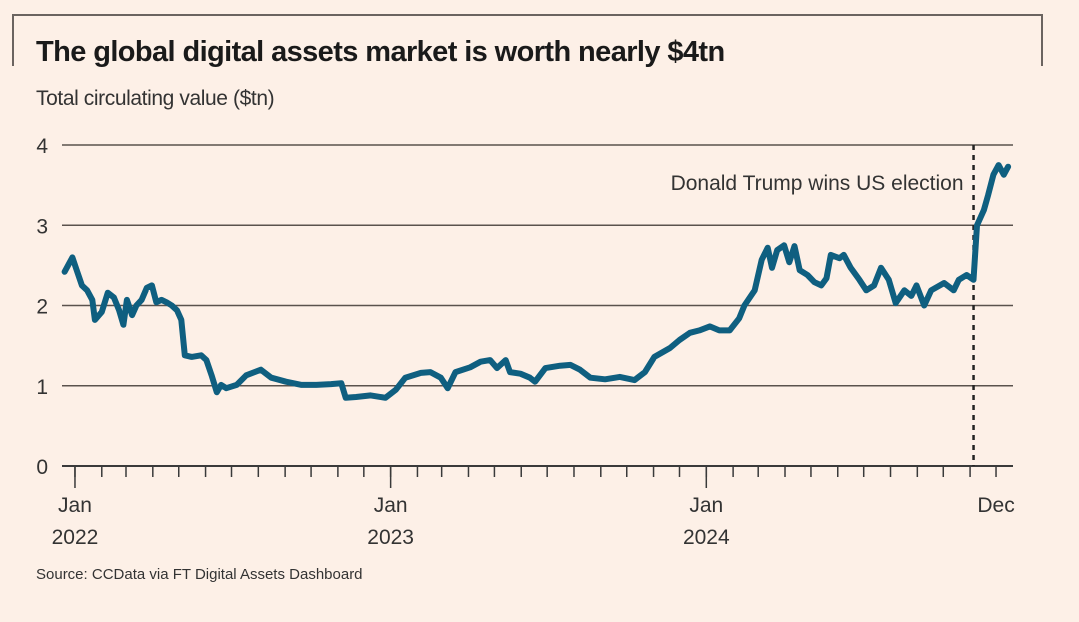  Describe the element at coordinates (75, 537) in the screenshot. I see `x-tick-label: 2022` at that location.